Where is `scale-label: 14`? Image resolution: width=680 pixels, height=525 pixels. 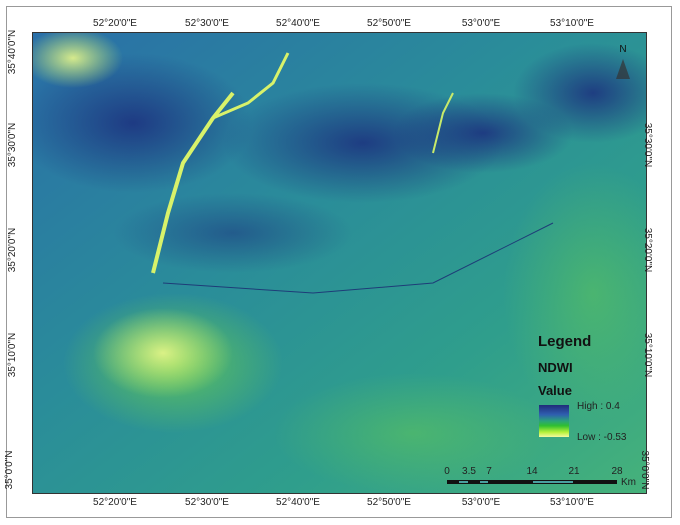 scale-label: 14 is located at coordinates (532, 471).